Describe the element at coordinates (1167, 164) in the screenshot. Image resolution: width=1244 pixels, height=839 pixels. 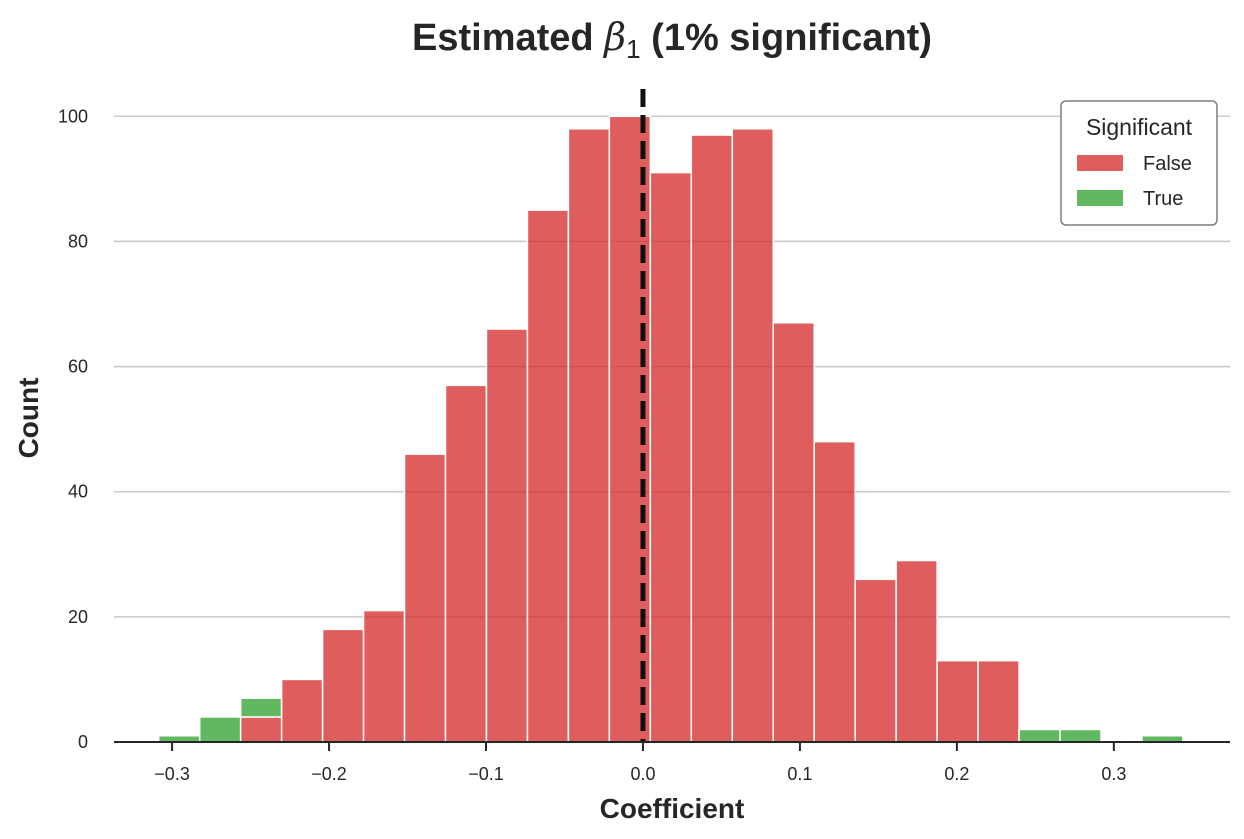
I see `legend-label-false: False` at that location.